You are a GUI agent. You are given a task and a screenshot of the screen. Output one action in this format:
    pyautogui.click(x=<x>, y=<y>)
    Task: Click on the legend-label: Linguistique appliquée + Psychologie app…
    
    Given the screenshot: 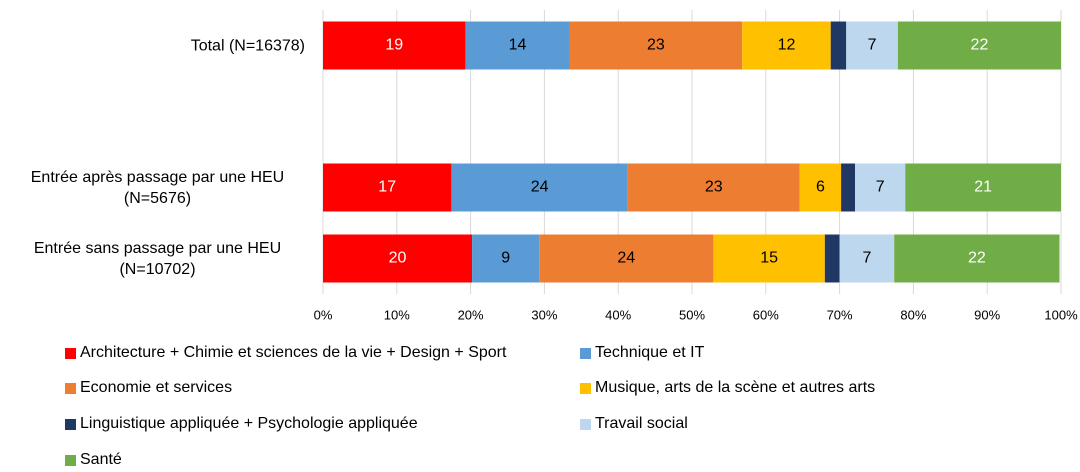 What is the action you would take?
    pyautogui.click(x=249, y=423)
    